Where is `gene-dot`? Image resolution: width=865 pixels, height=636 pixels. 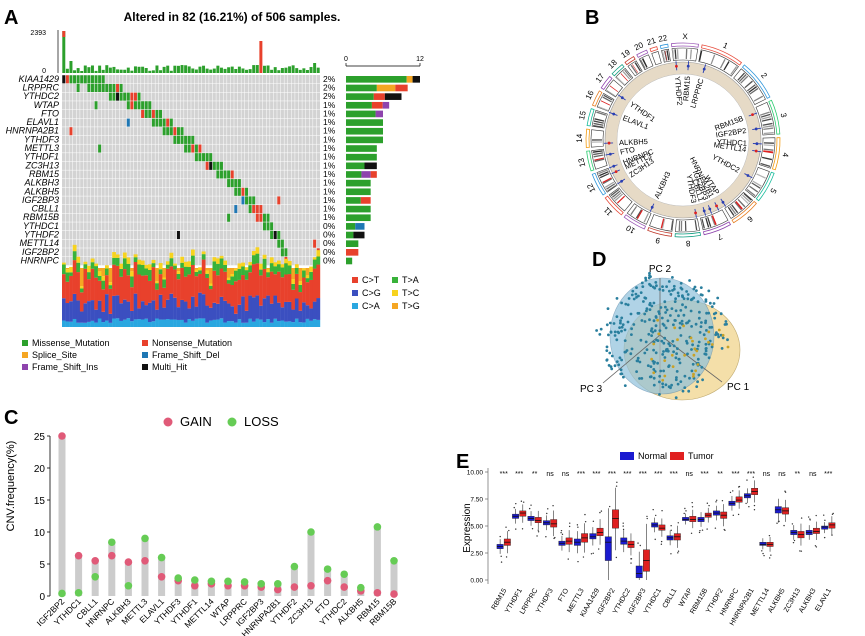 gene-dot is located at coordinates (756, 129).